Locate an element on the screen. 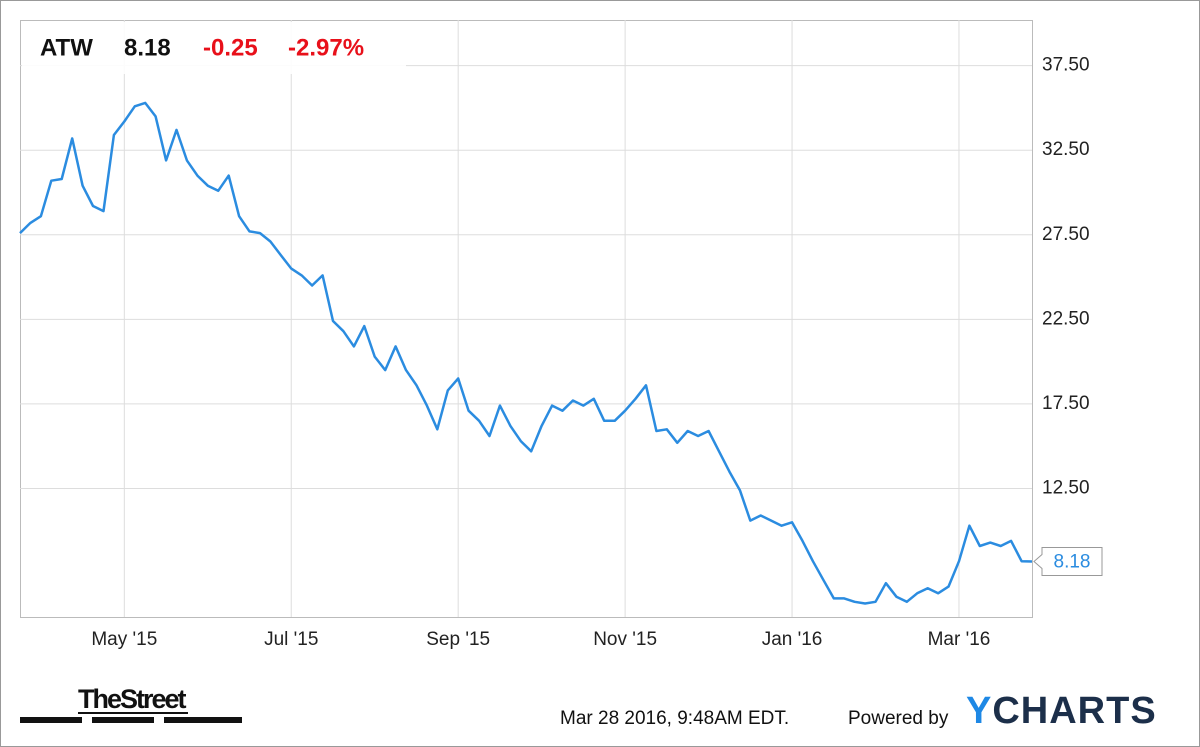 The image size is (1200, 747). y-tick-label: 27.50 is located at coordinates (1066, 234).